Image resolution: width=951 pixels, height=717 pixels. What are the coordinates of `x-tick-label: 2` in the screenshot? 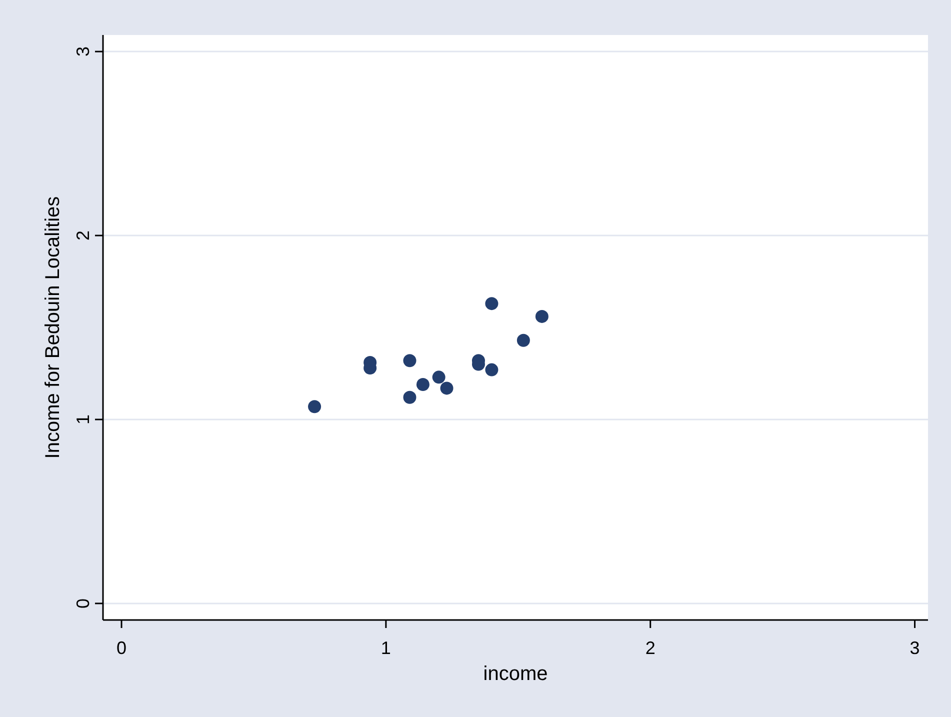 It's located at (650, 648).